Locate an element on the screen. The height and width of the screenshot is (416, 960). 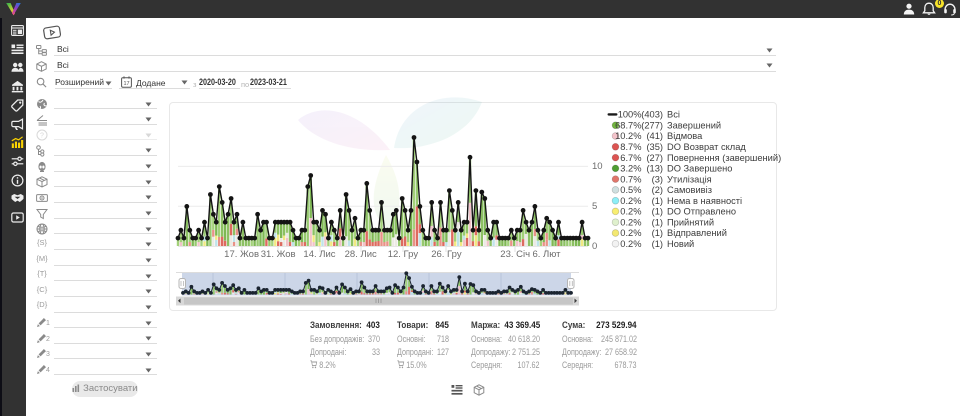
svg-text: 23. Січ is located at coordinates (515, 254).